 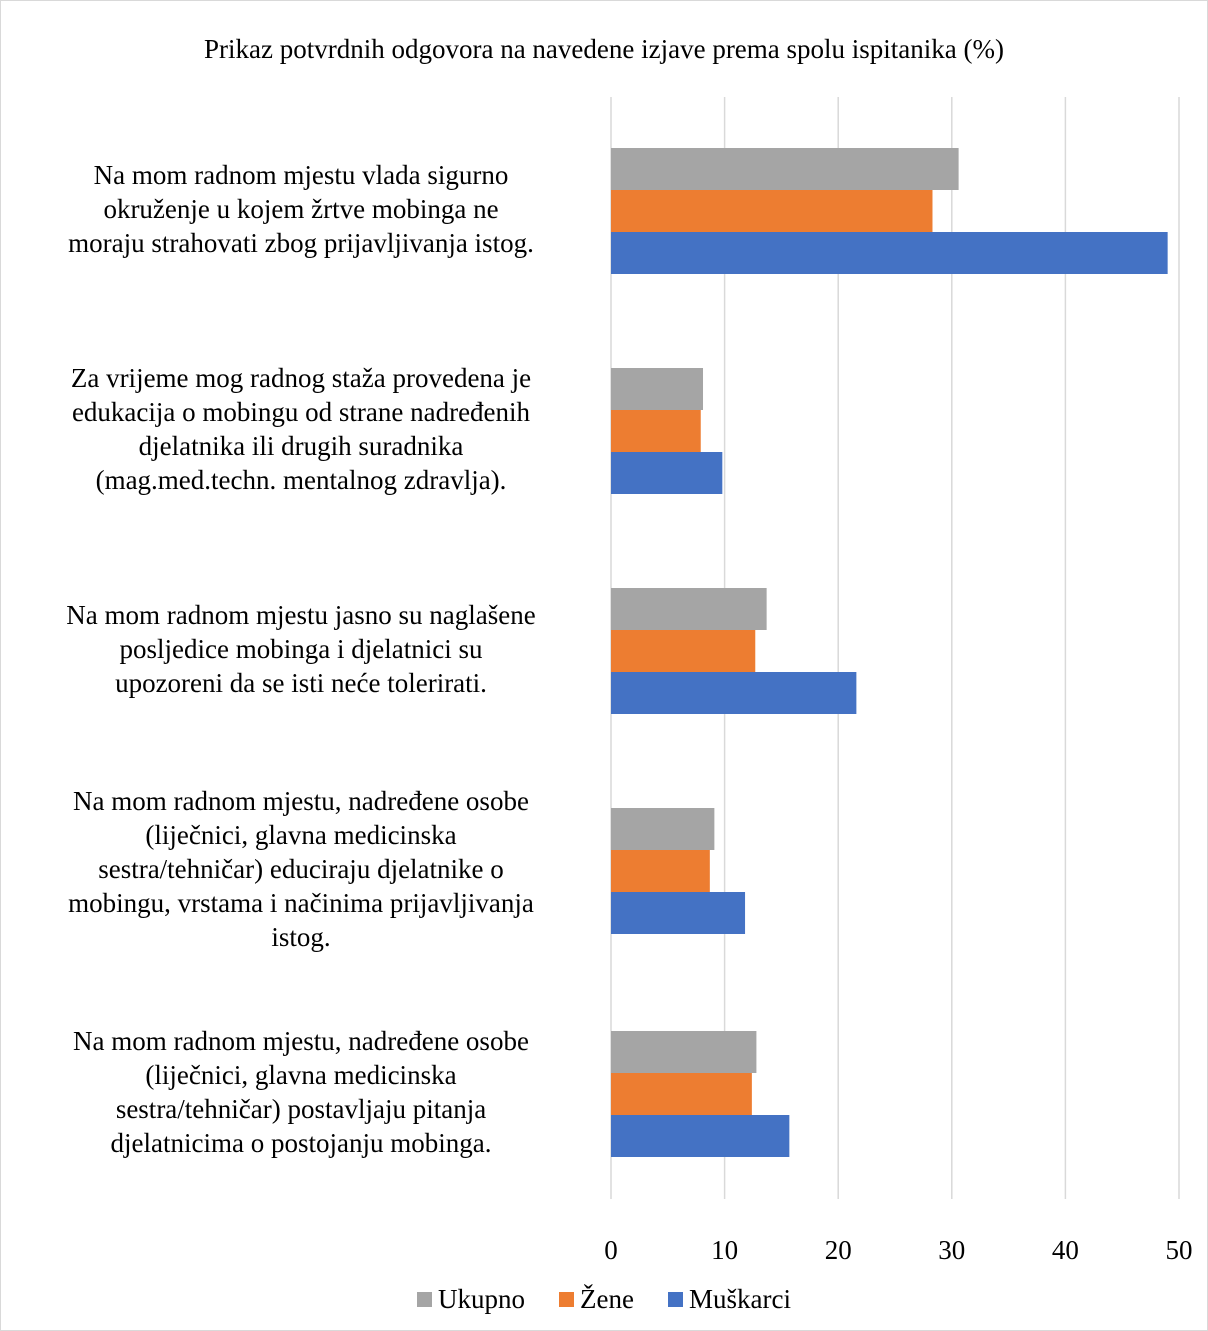 What do you see at coordinates (301, 480) in the screenshot?
I see `category-label-line: (mag.med.techn. mentalnog zdravlja).` at bounding box center [301, 480].